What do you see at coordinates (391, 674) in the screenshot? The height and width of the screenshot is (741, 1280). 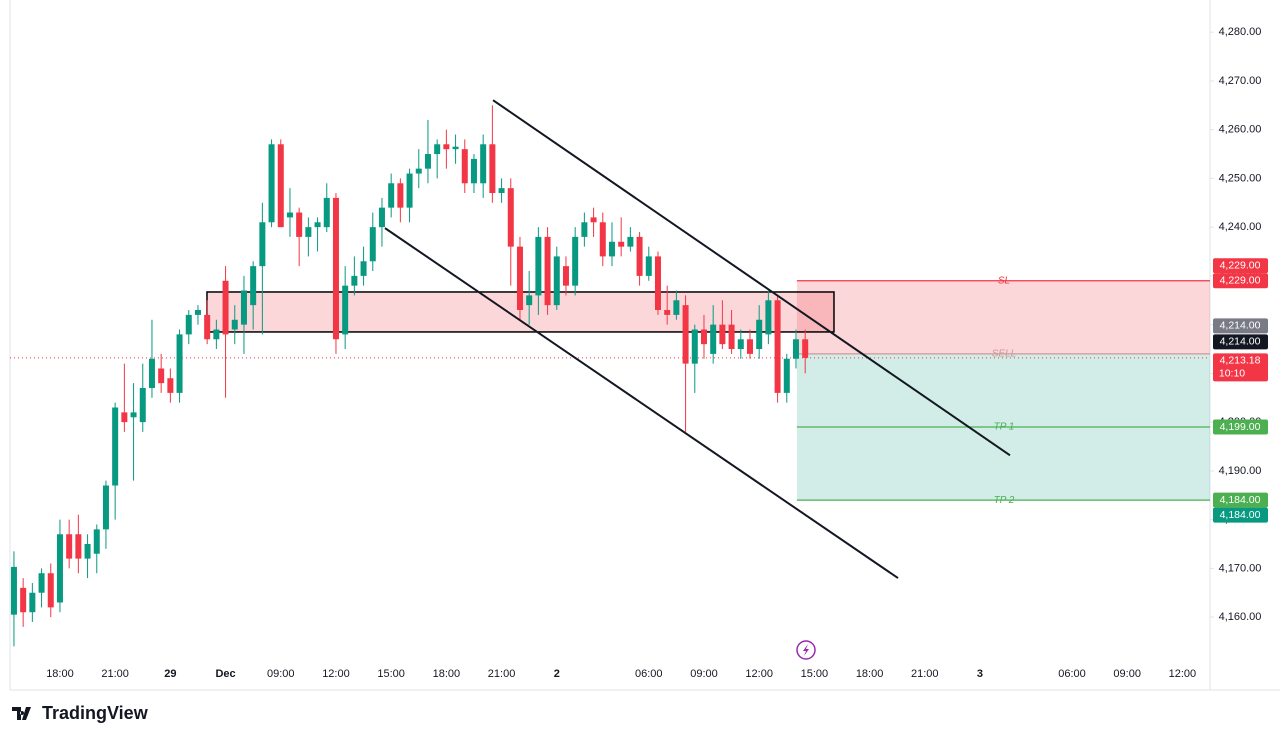 I see `x-tick-label: 15:00` at bounding box center [391, 674].